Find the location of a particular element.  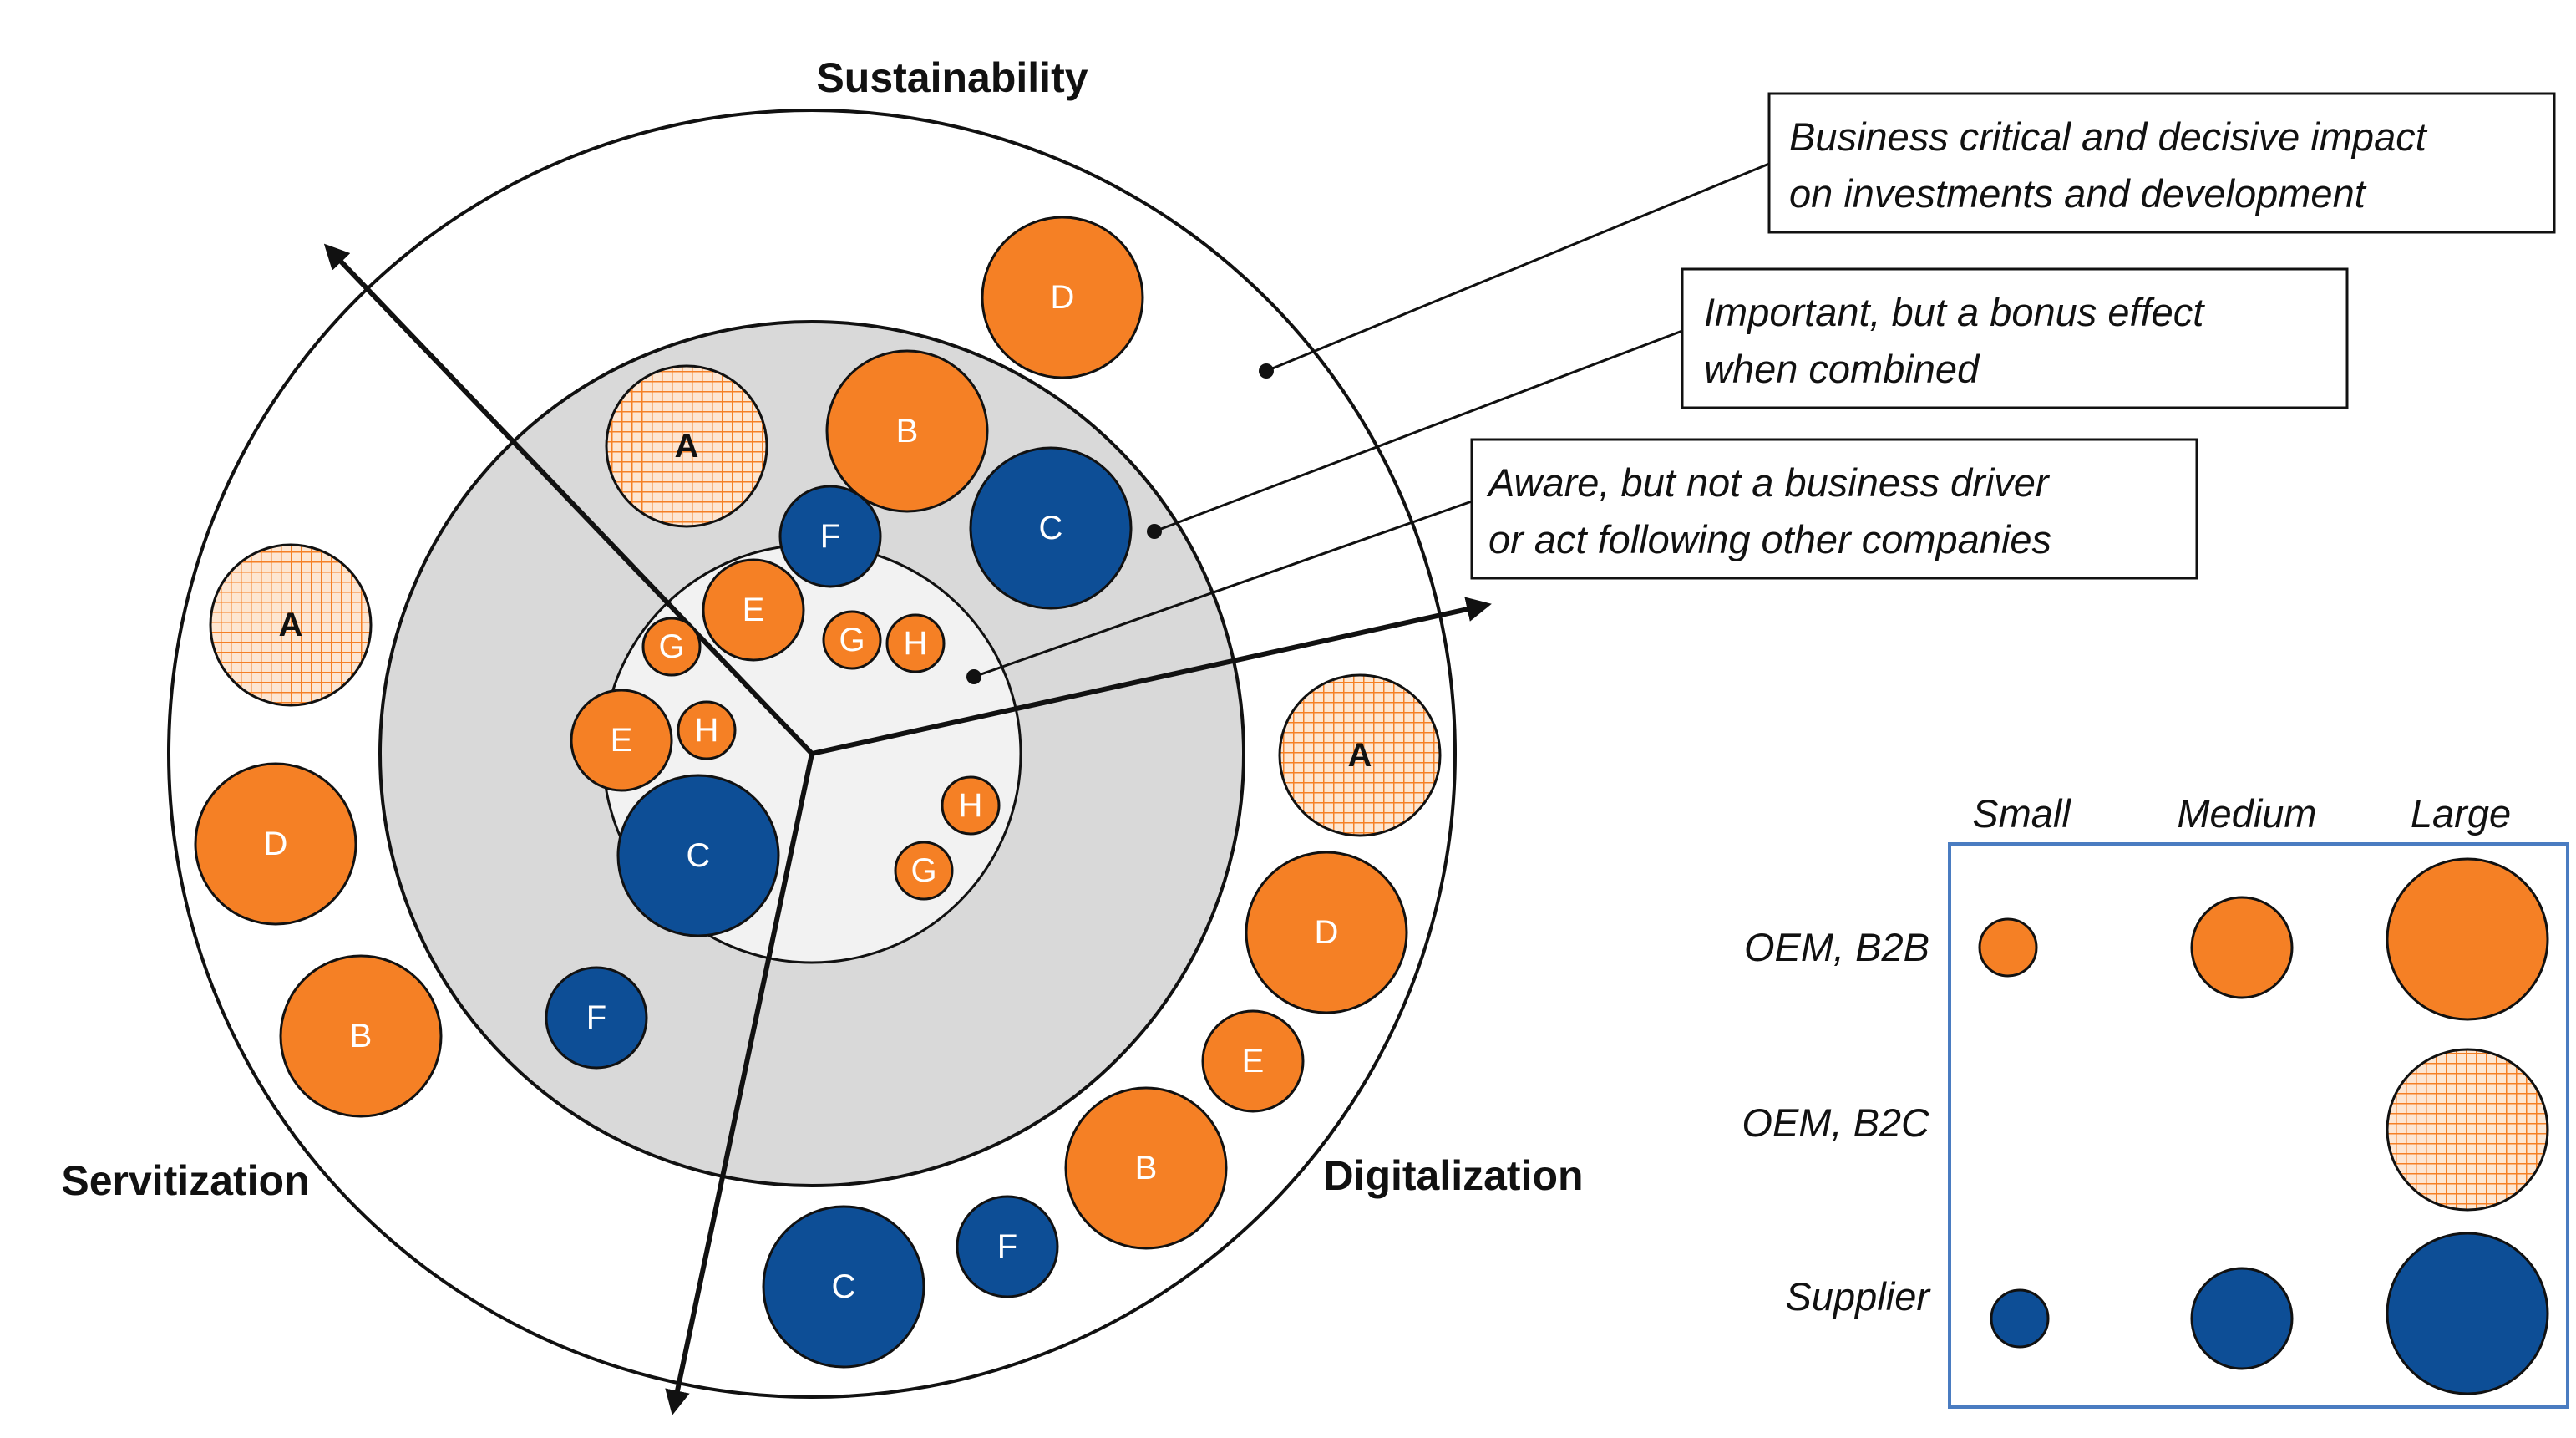

sustainability-axis is located at coordinates (568, 499).